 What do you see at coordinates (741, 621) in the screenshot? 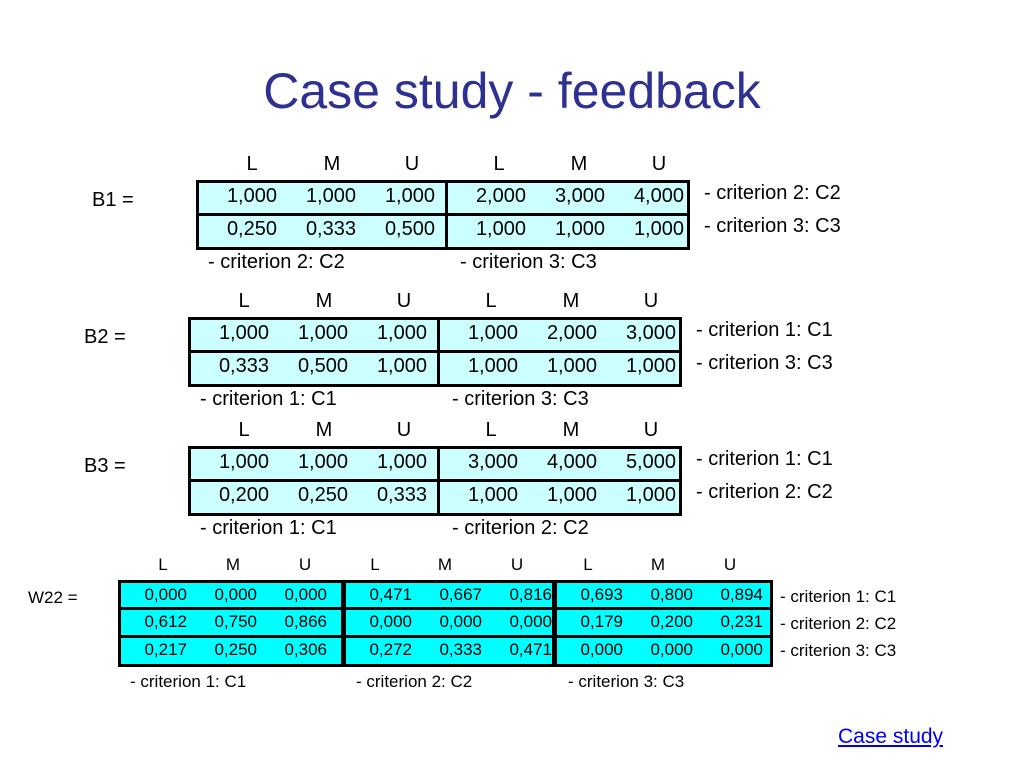
I see `matrix-cell: 0,231` at bounding box center [741, 621].